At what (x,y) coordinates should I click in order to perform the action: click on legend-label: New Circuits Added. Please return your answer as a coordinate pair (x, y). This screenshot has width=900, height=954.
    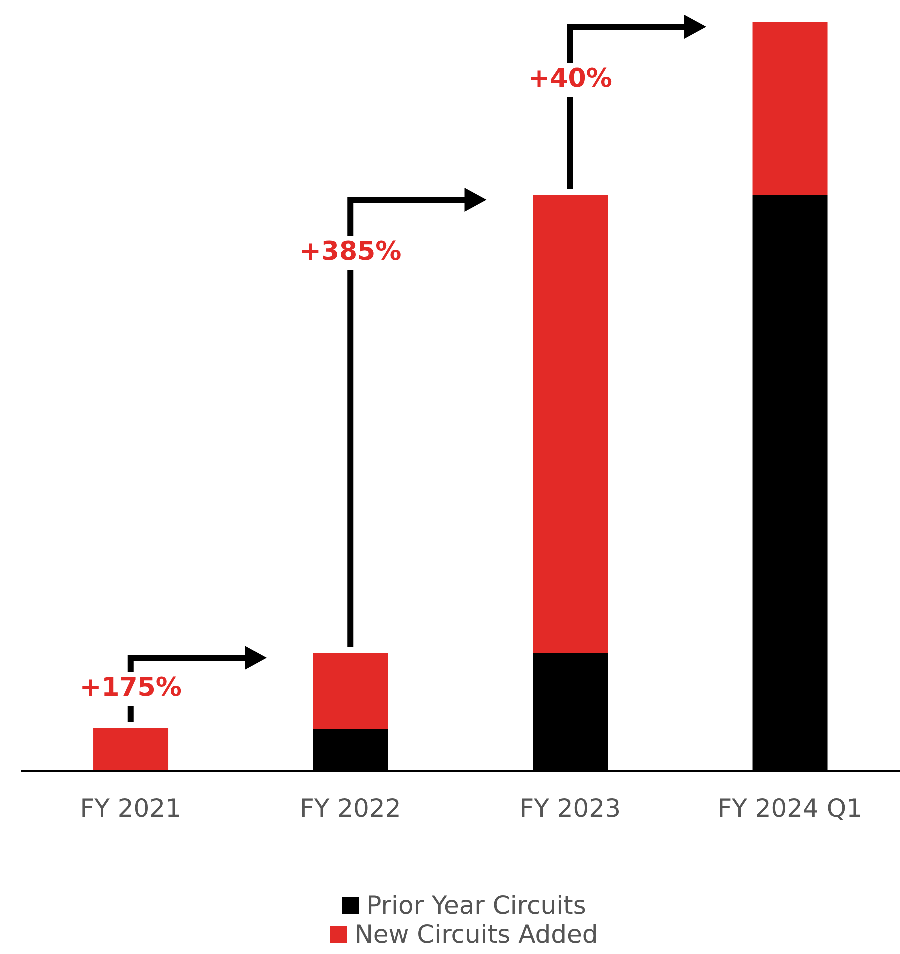
    Looking at the image, I should click on (476, 934).